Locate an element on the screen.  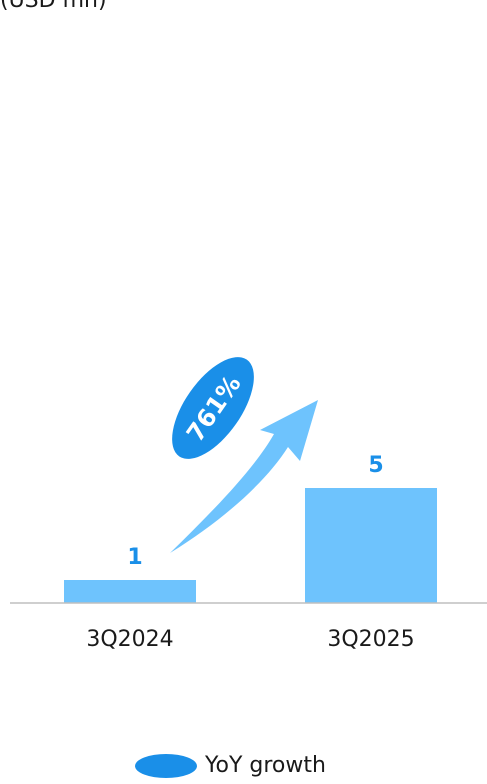
growth-arrow-shape is located at coordinates (244, 476).